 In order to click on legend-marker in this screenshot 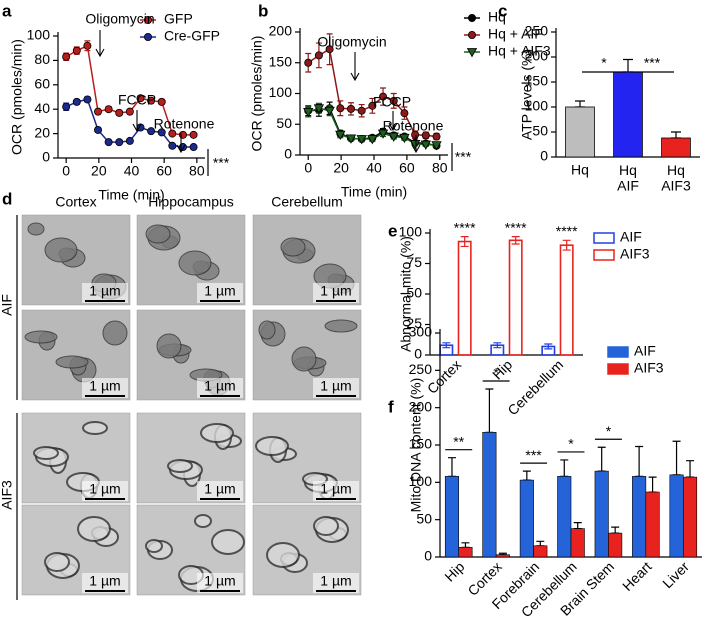, I will do `click(147, 37)`.